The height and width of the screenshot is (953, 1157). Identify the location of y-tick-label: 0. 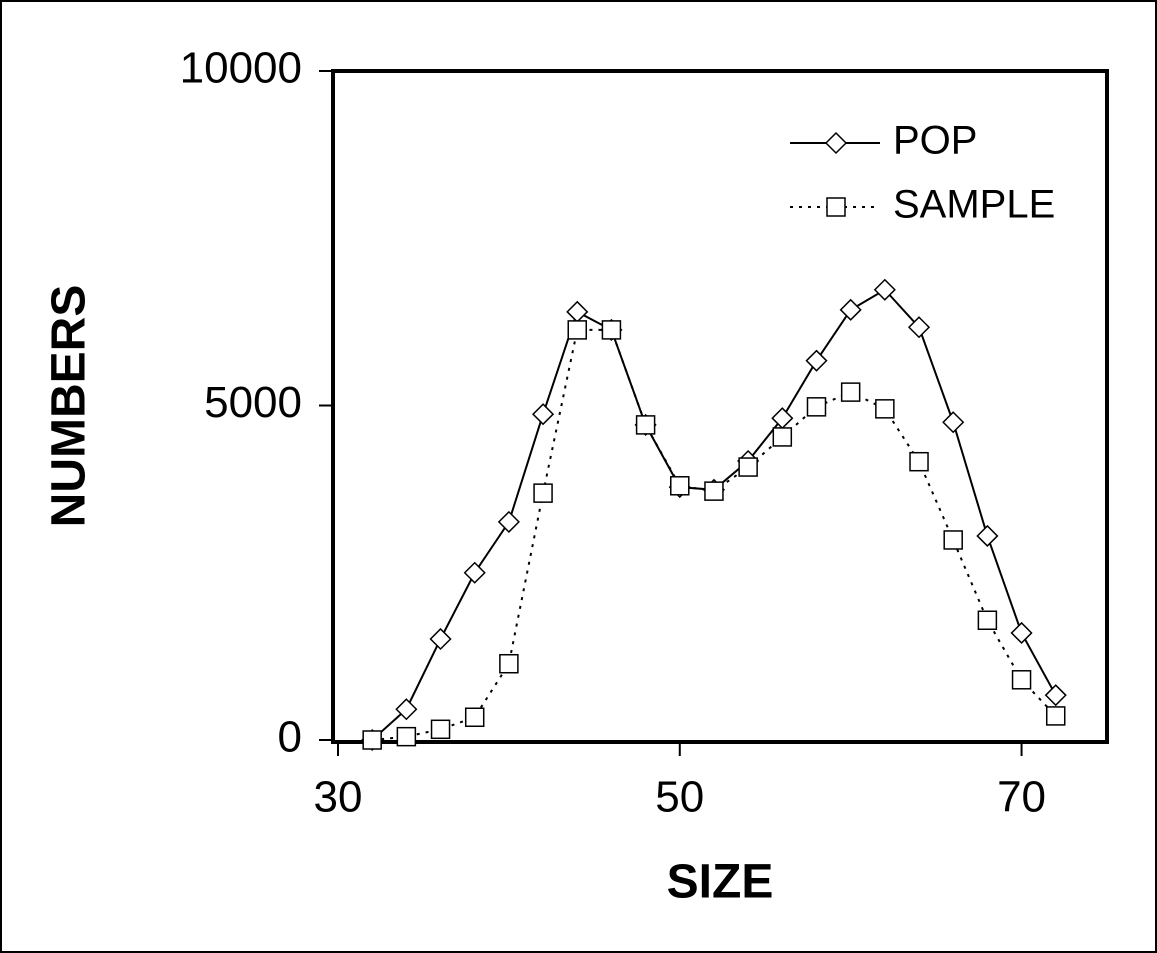
(290, 737).